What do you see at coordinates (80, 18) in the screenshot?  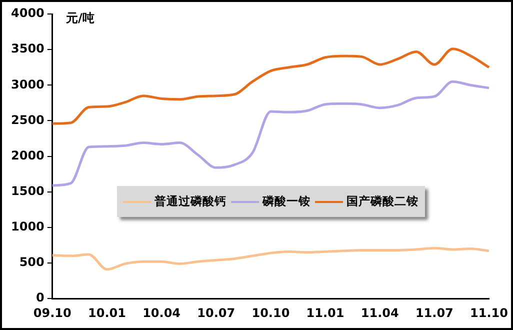 I see `y-axis-title: 元/吨` at bounding box center [80, 18].